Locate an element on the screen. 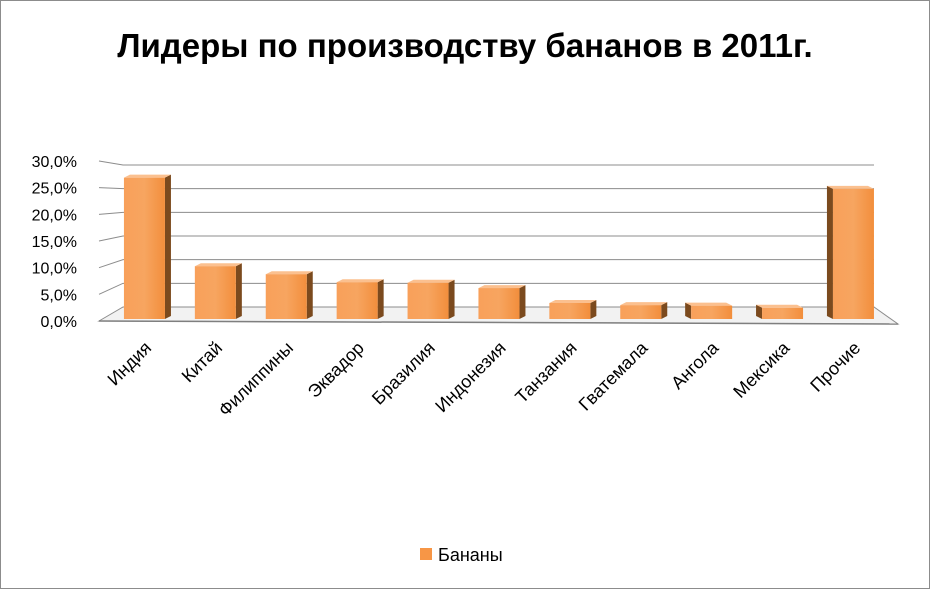 Image resolution: width=930 pixels, height=589 pixels. x-tick-label: Танзания is located at coordinates (545, 372).